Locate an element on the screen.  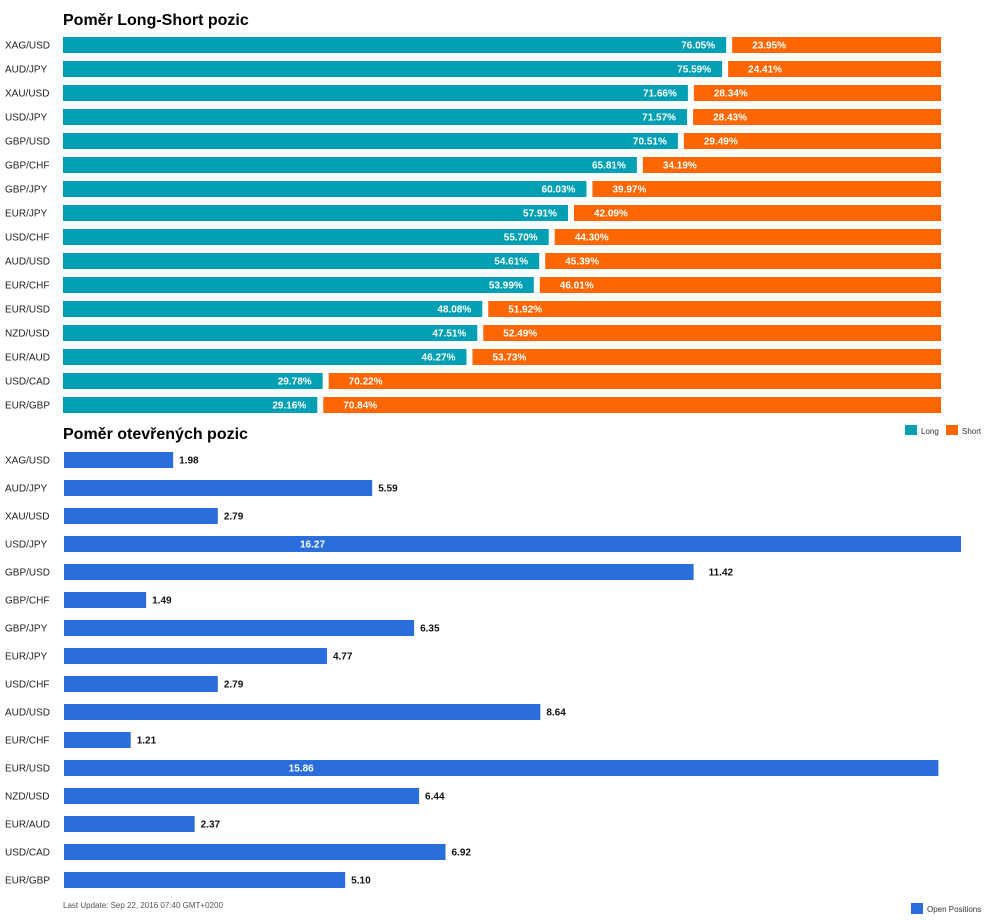
category-label: GBP/JPY is located at coordinates (26, 629).